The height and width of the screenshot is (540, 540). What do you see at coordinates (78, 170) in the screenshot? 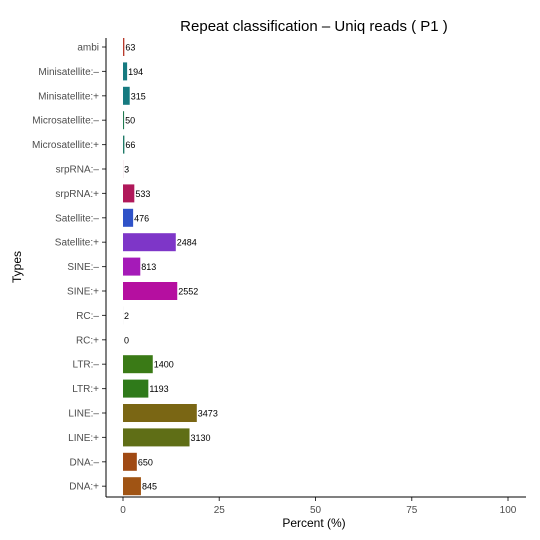
I see `y-tick-label-5: srpRNA:–` at bounding box center [78, 170].